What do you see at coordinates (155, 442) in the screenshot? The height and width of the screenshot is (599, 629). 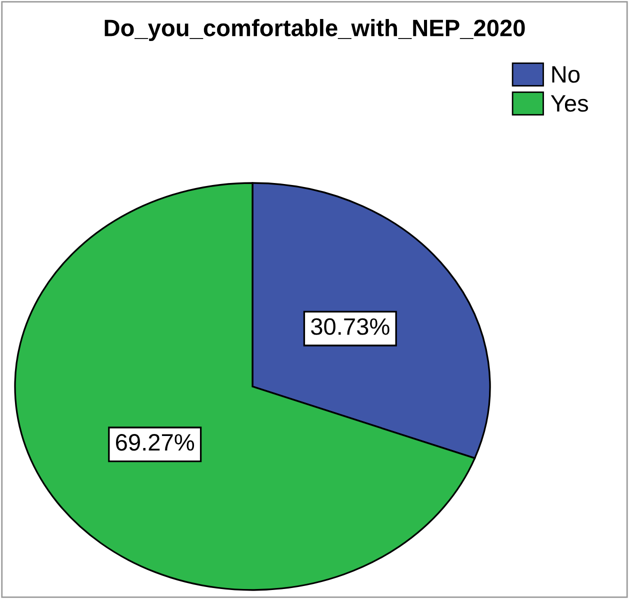 I see `data-label: 69.27%` at bounding box center [155, 442].